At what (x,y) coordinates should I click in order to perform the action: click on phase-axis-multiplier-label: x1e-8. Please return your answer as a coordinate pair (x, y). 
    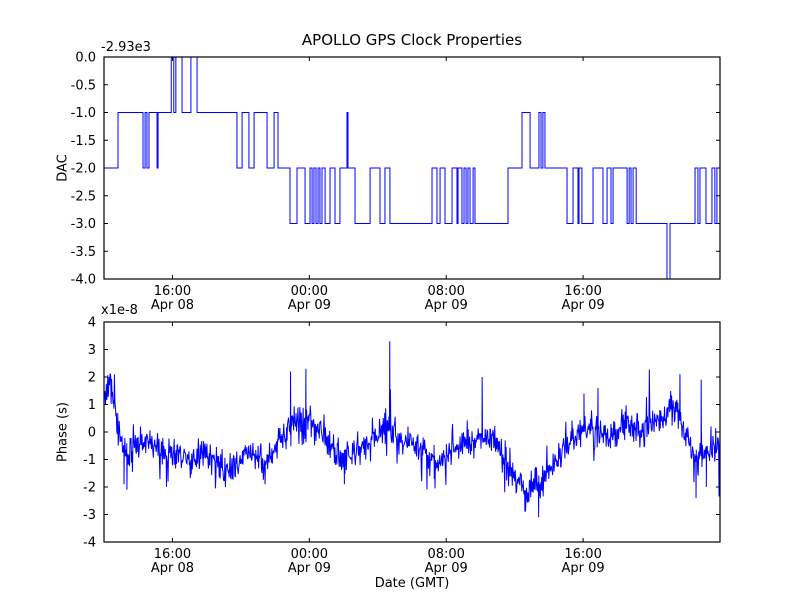
    Looking at the image, I should click on (119, 310).